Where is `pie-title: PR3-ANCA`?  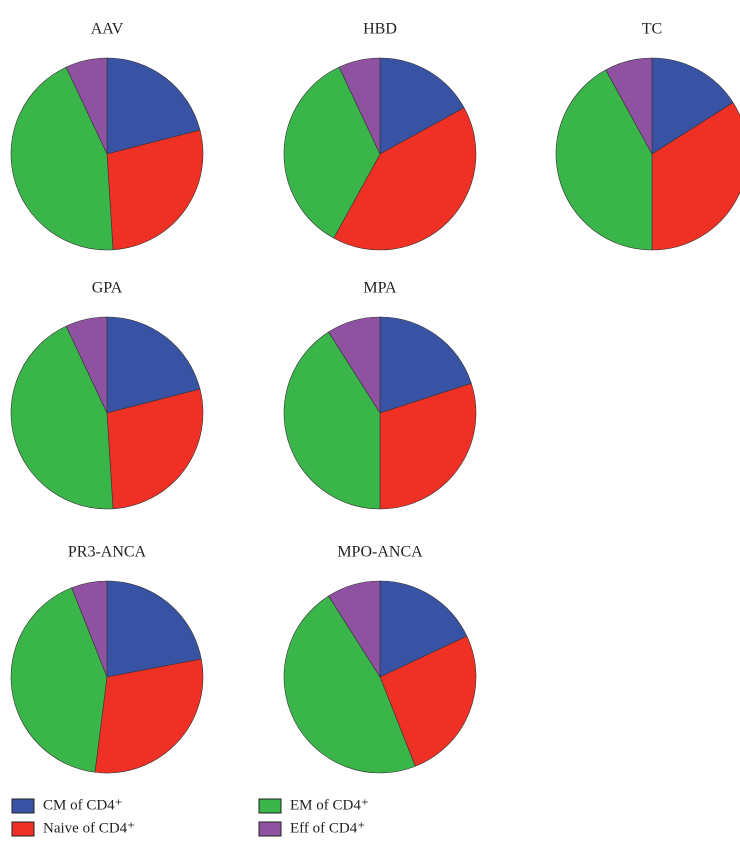 pie-title: PR3-ANCA is located at coordinates (107, 552).